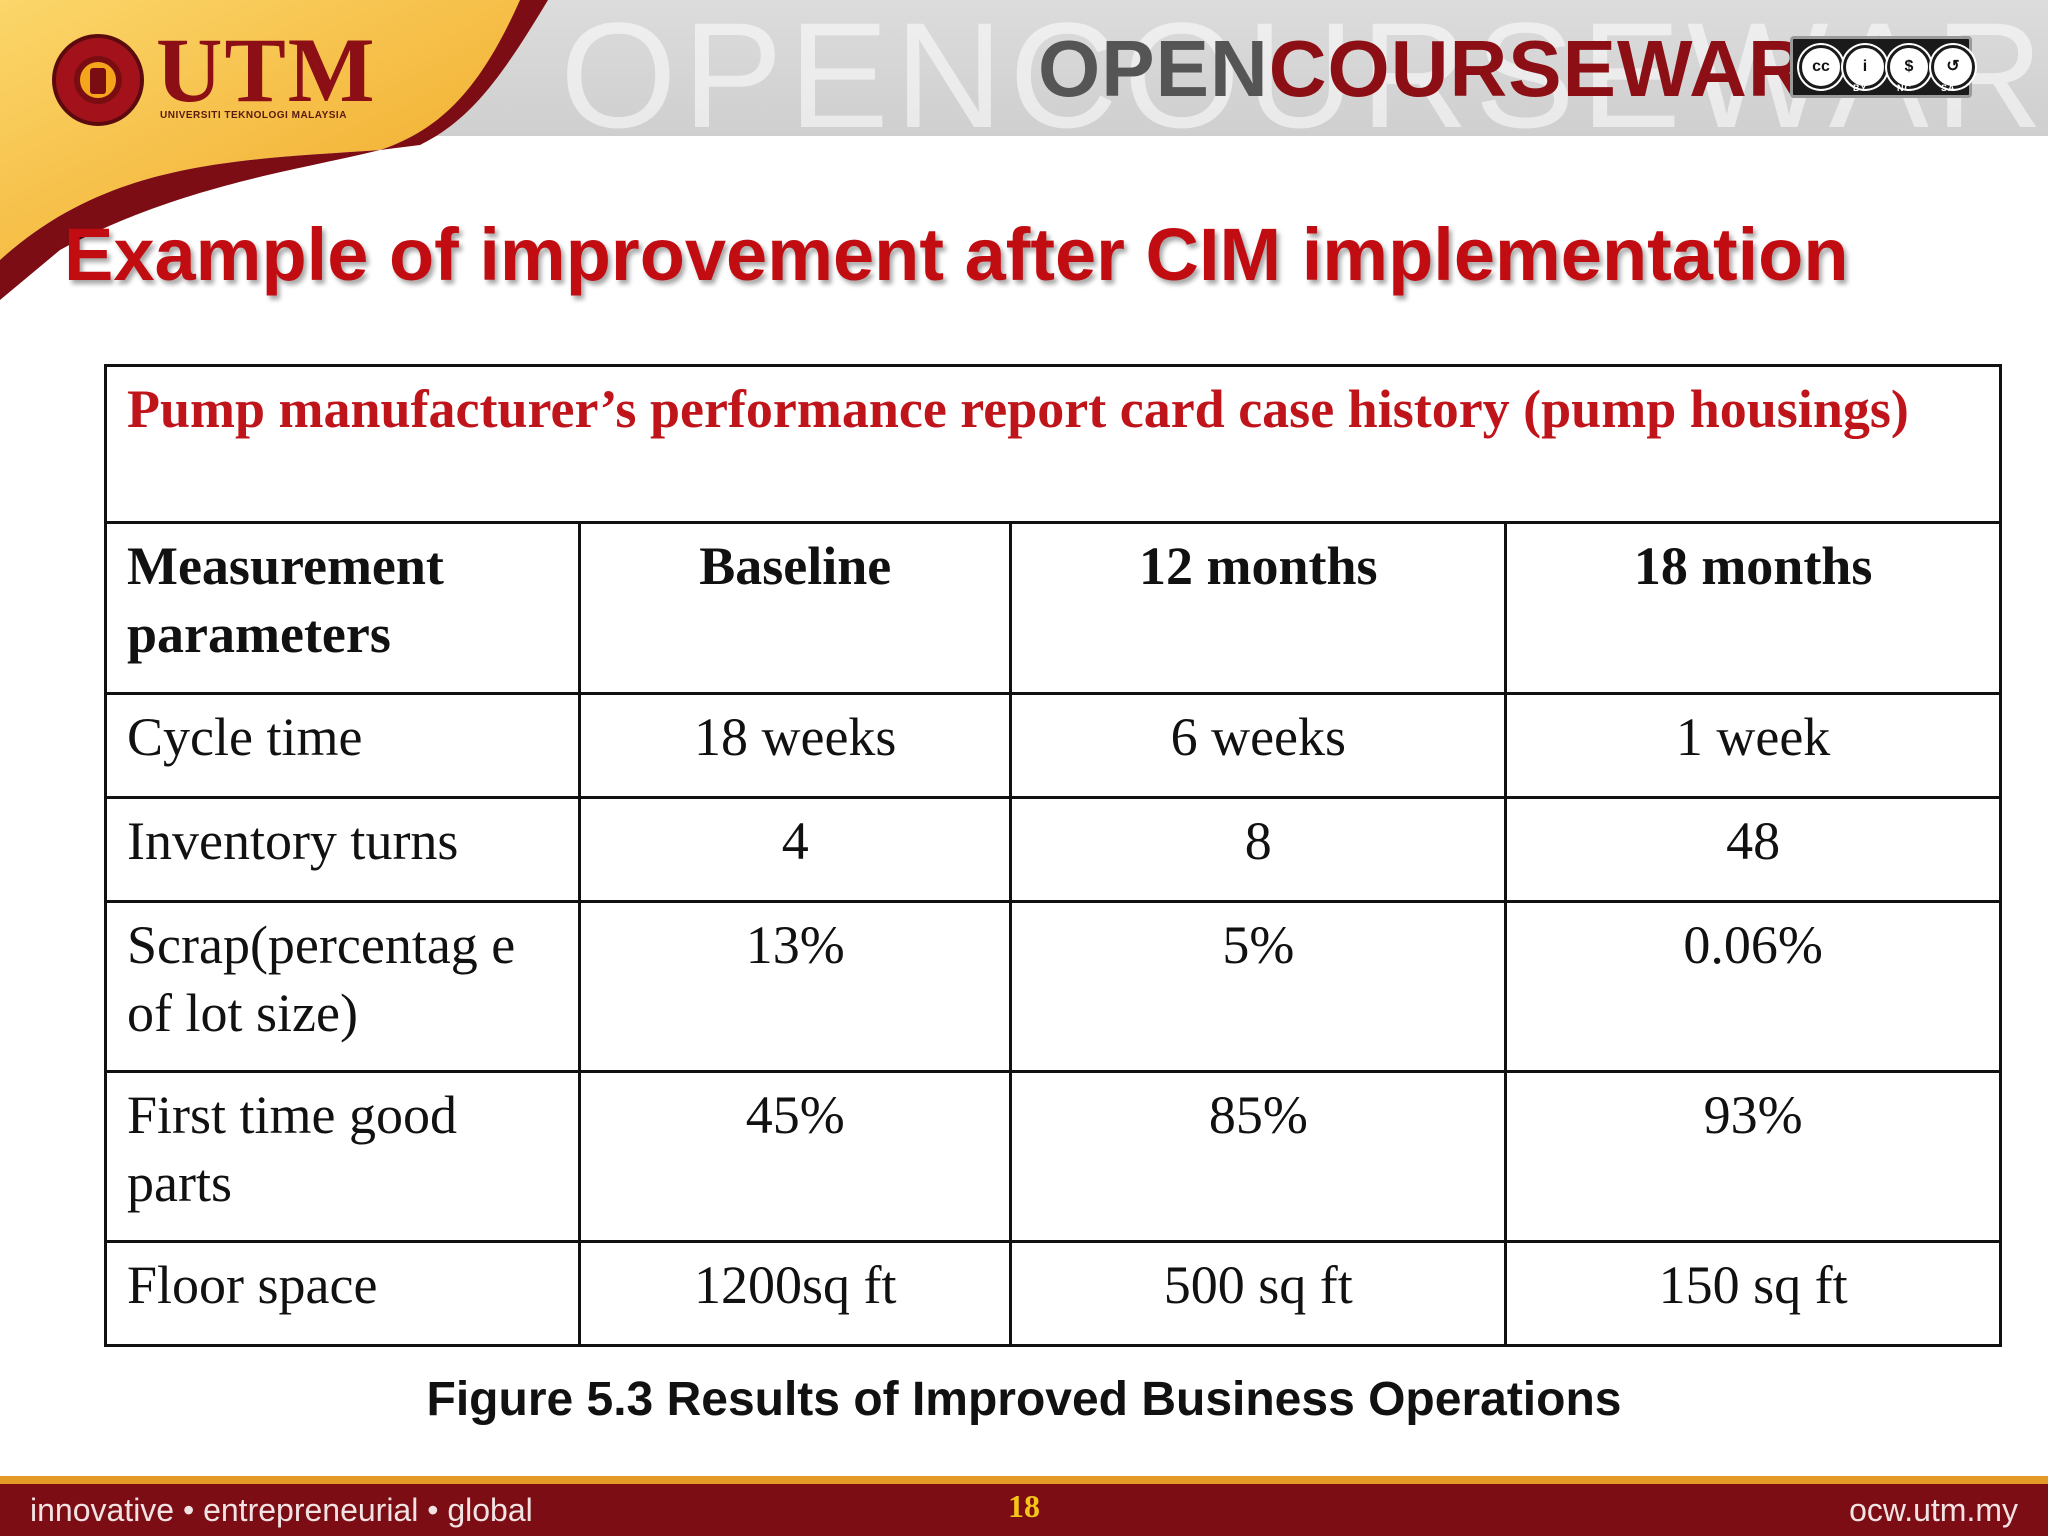 This screenshot has width=2048, height=1536. Describe the element at coordinates (1753, 1156) in the screenshot. I see `table-cell: 93%` at that location.